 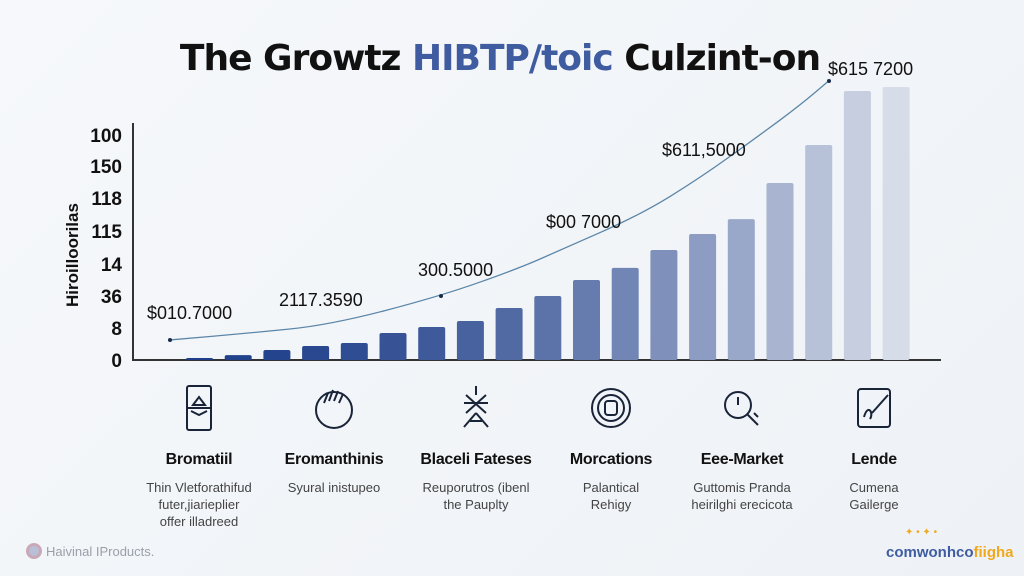 I want to click on y-tick-label: 100, so click(x=106, y=136).